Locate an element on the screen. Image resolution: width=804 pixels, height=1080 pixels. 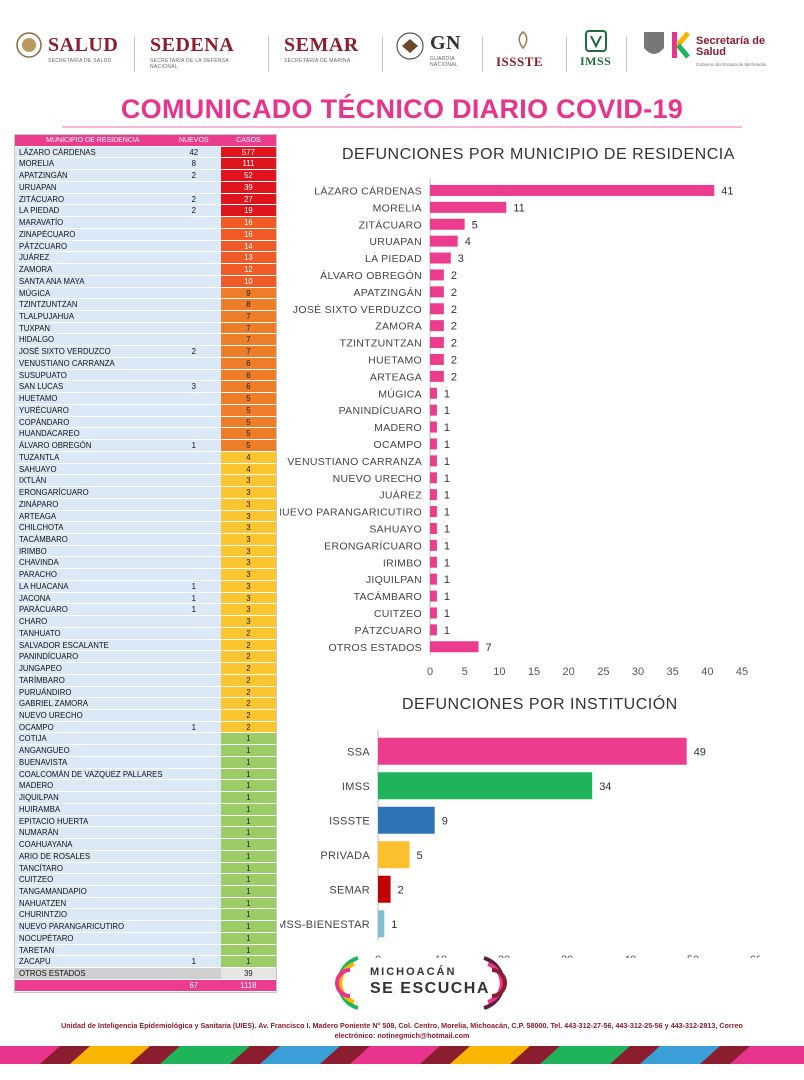
cell-municipio: ANGANGUEO is located at coordinates (91, 750).